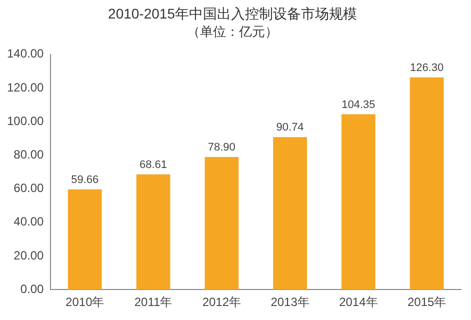 The width and height of the screenshot is (471, 320). Describe the element at coordinates (85, 180) in the screenshot. I see `data-label: 59.66` at that location.